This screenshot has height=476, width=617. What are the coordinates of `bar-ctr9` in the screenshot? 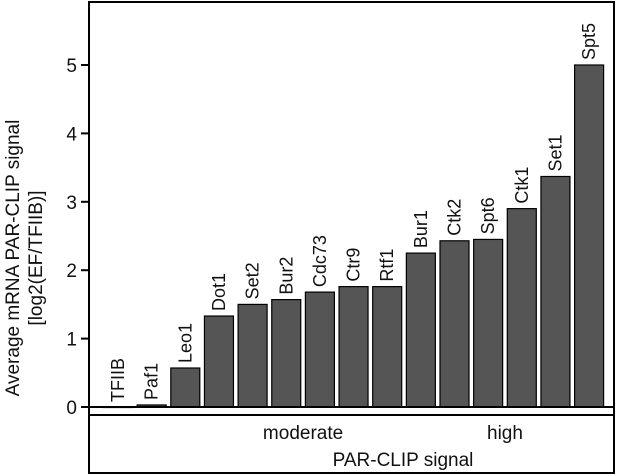 It's located at (353, 347).